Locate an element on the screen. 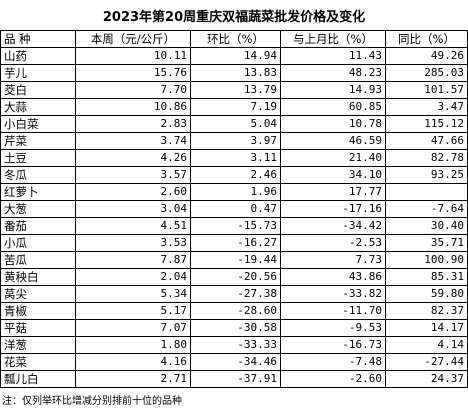 The image size is (468, 408). value-cell: -34.42 is located at coordinates (333, 226).